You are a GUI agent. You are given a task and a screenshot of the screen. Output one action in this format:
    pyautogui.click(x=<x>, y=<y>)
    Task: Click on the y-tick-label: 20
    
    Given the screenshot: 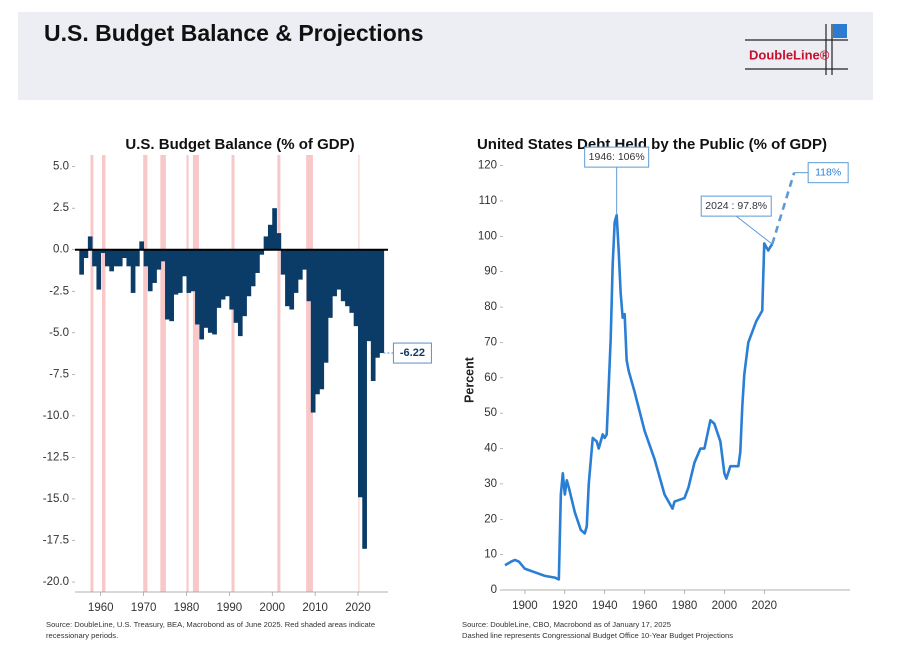 What is the action you would take?
    pyautogui.click(x=490, y=519)
    